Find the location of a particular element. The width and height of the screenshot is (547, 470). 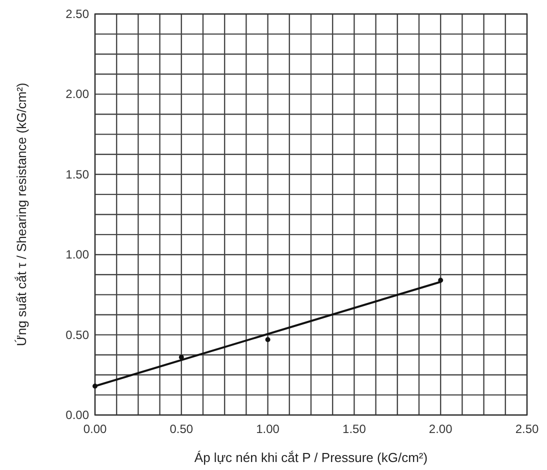

y-tick-label: 1.50 is located at coordinates (78, 174).